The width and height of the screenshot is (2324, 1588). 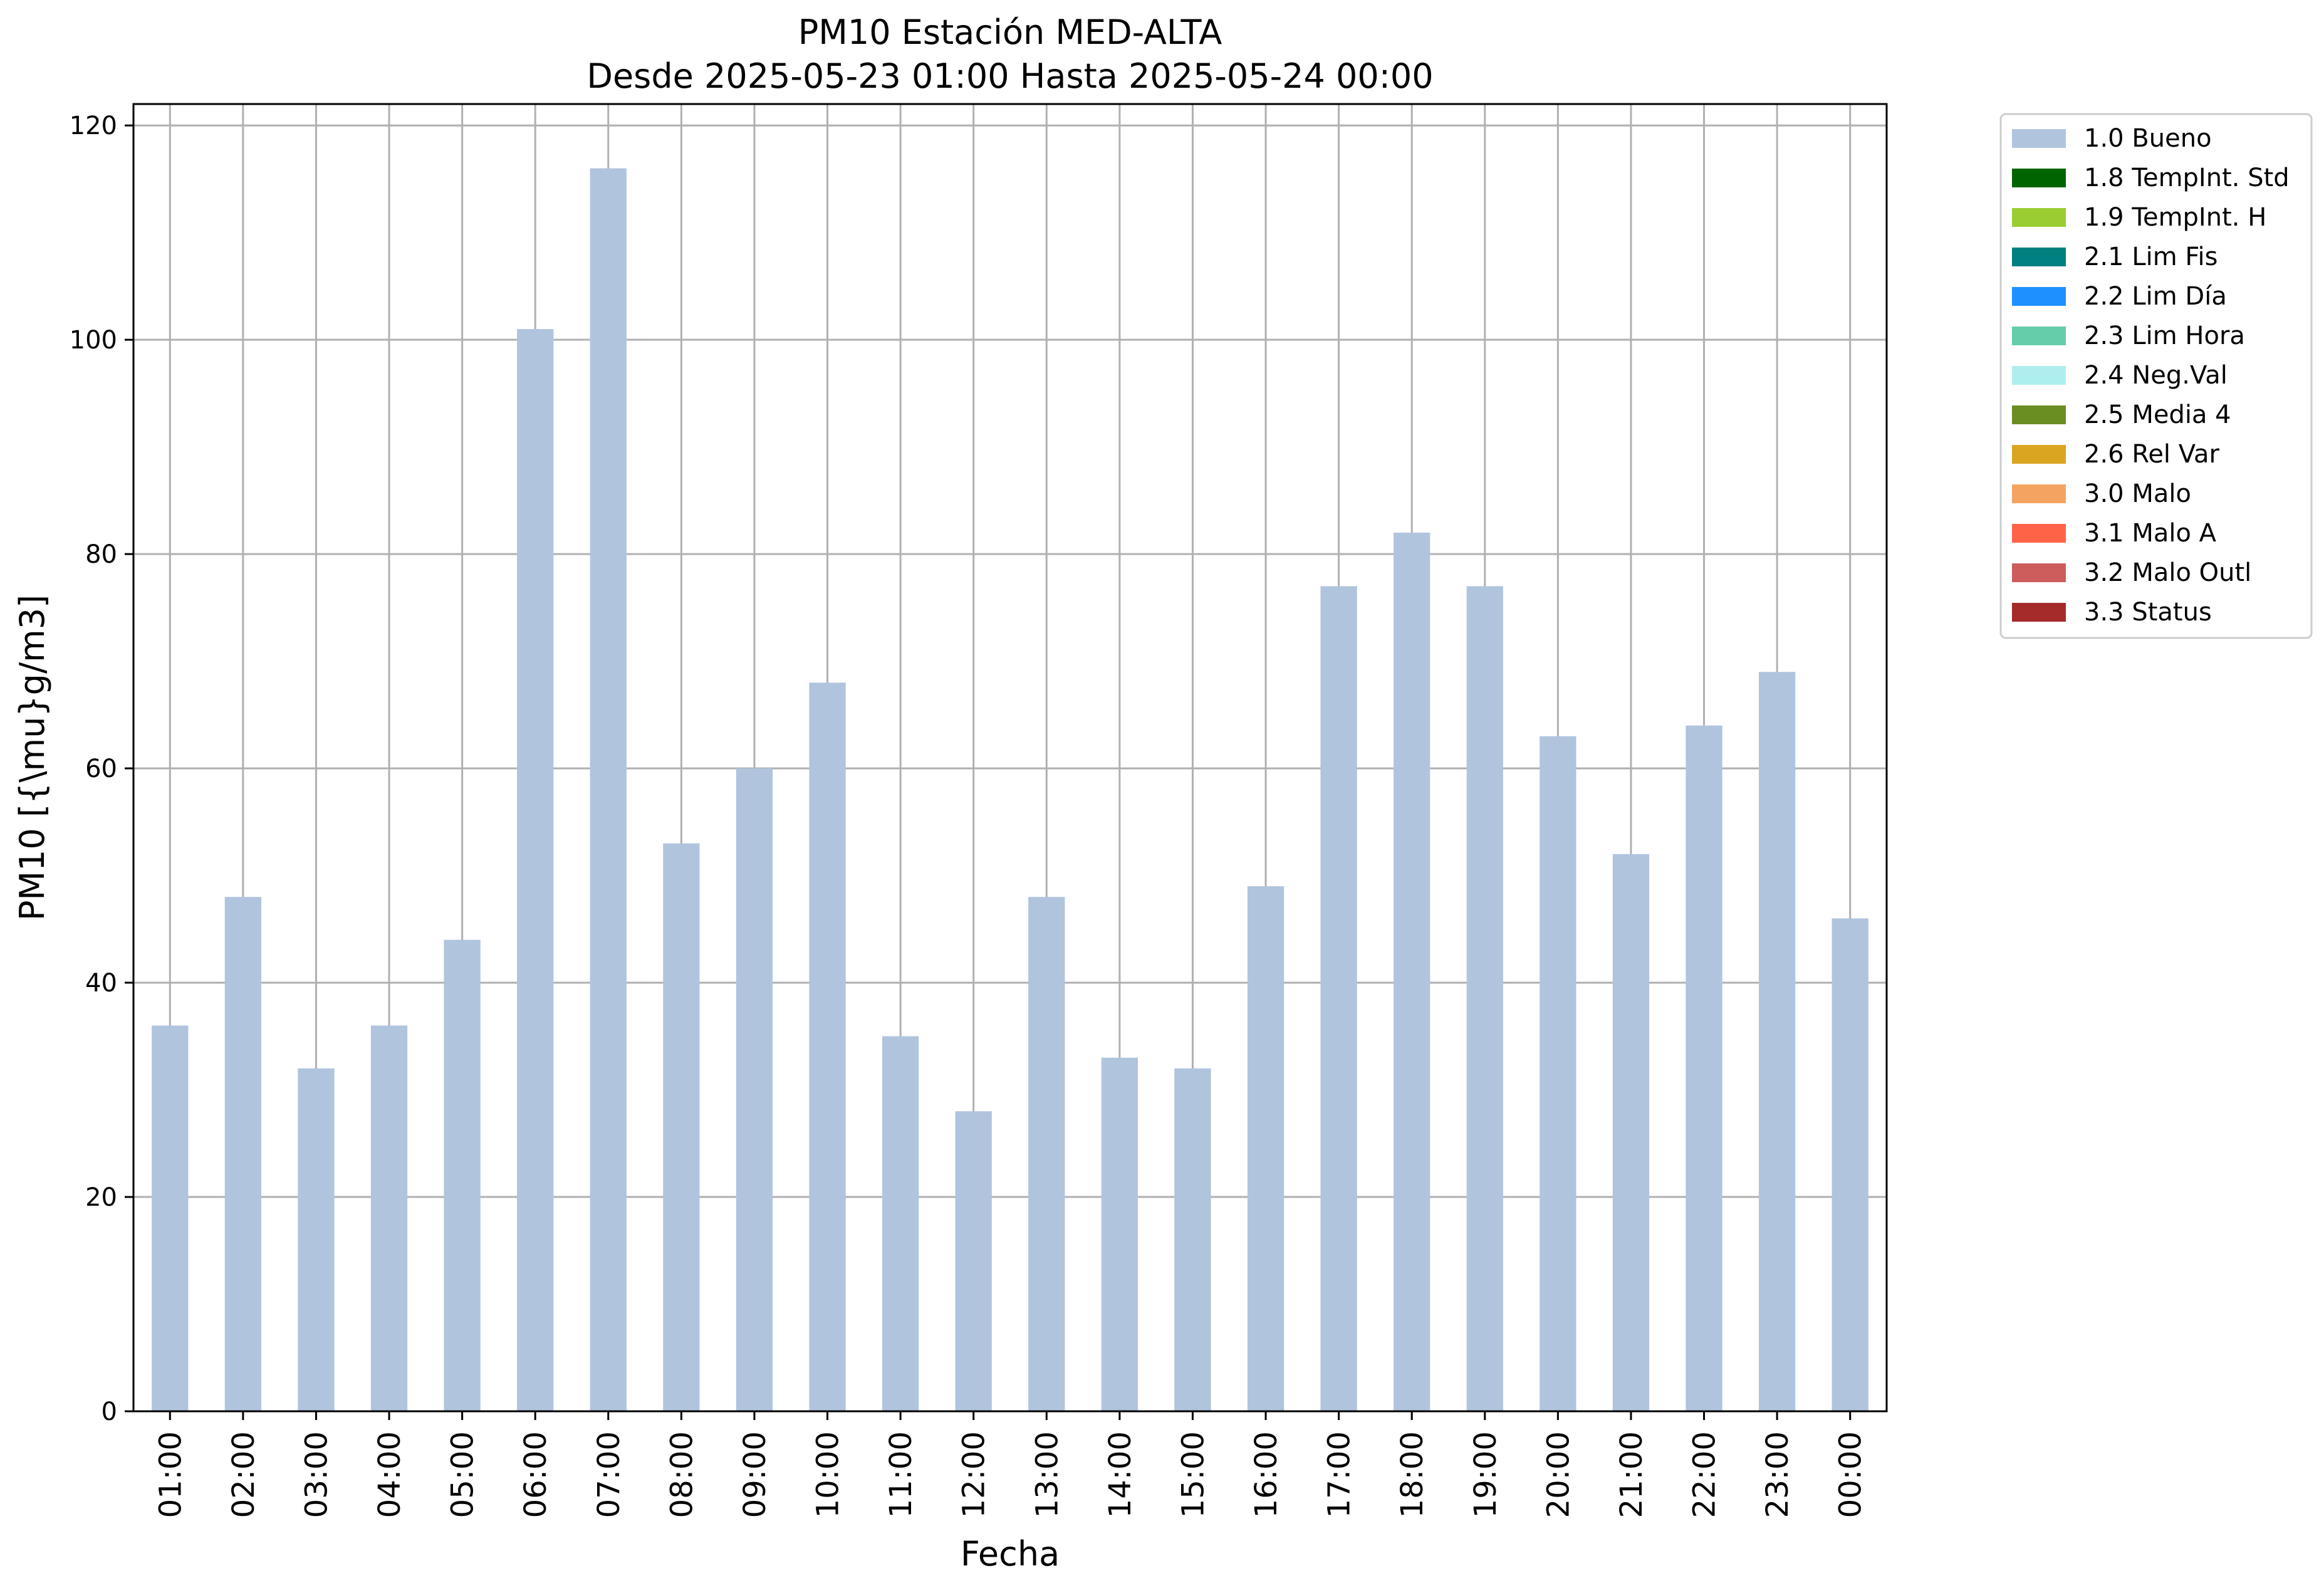 I want to click on legend-label: 1.0 Bueno, so click(x=2148, y=139).